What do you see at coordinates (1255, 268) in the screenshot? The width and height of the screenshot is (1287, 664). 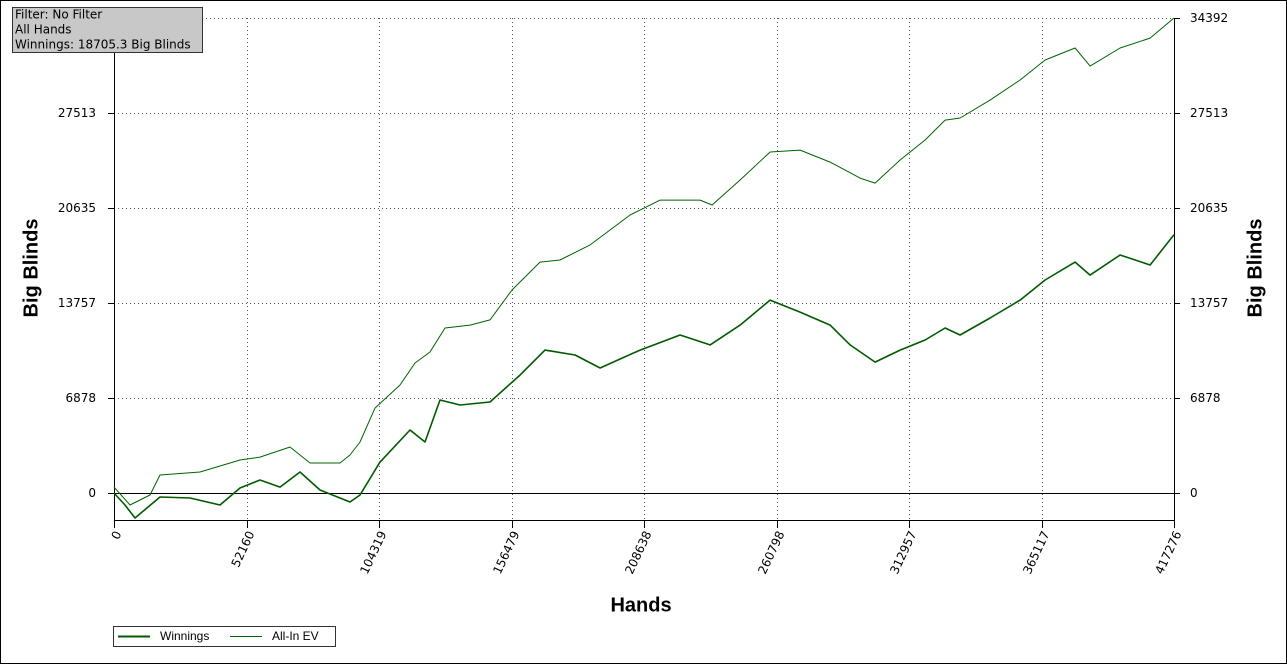 I see `y2-axis-title: Big Blinds` at bounding box center [1255, 268].